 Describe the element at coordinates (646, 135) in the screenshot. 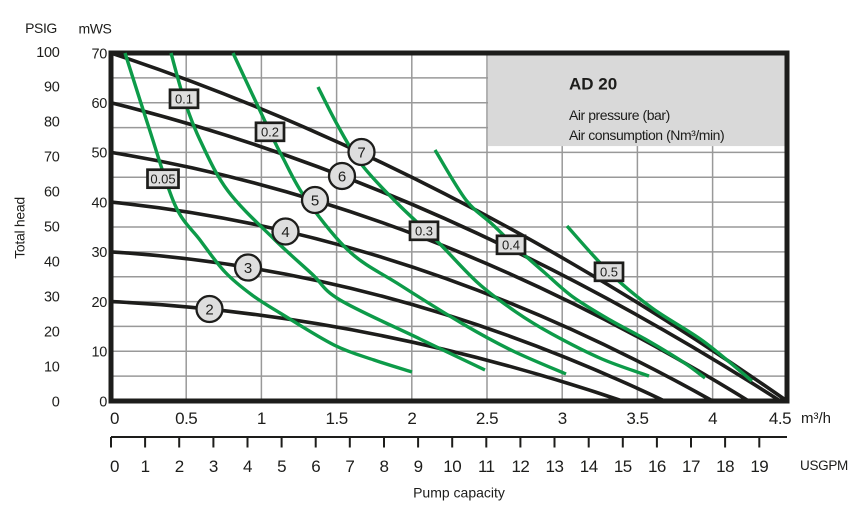

I see `svg-text: Air consumption (Nm³/min)` at that location.